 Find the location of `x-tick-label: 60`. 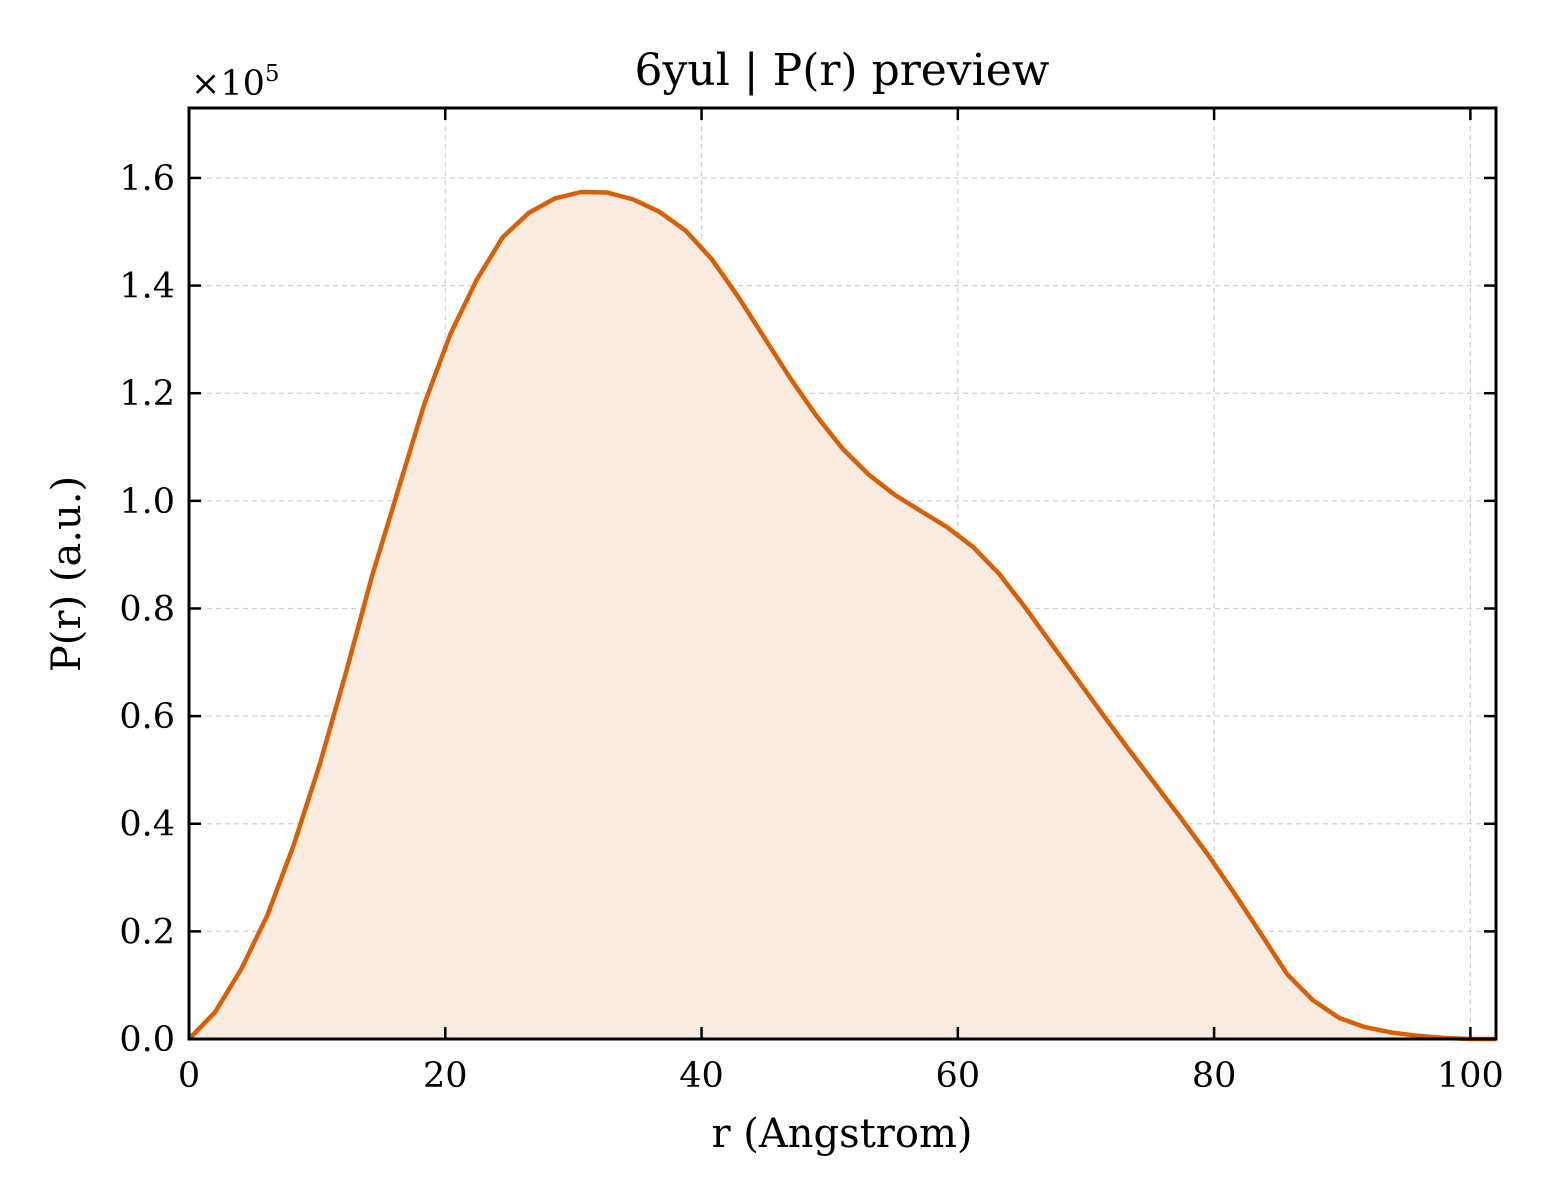

x-tick-label: 60 is located at coordinates (958, 1076).